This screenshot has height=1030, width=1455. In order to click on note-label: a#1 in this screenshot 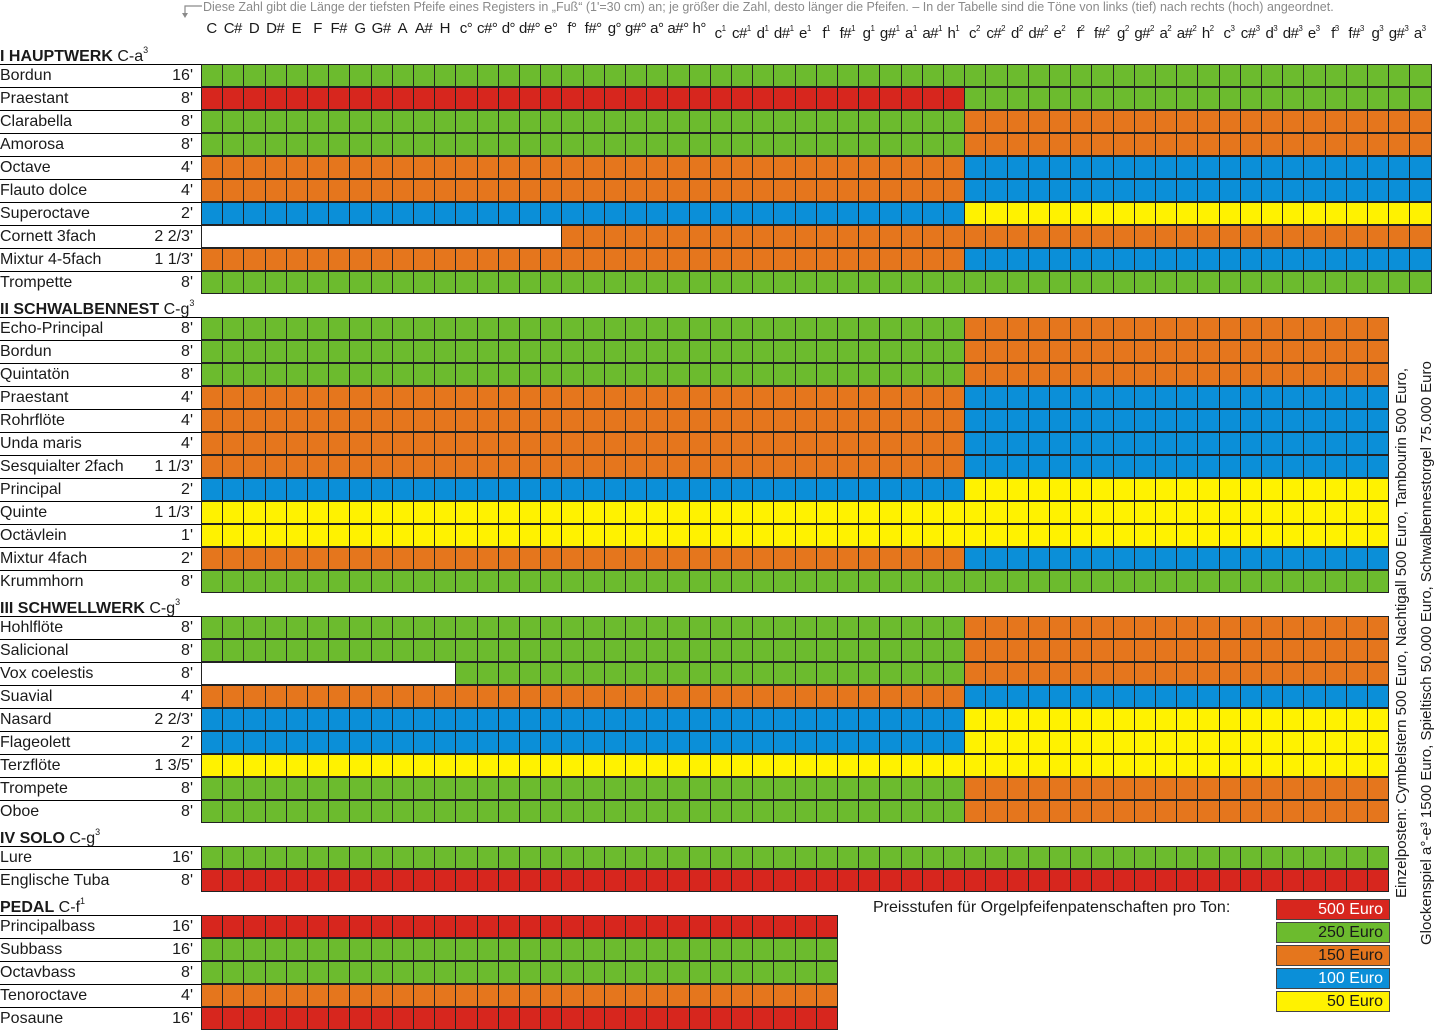, I will do `click(932, 33)`.